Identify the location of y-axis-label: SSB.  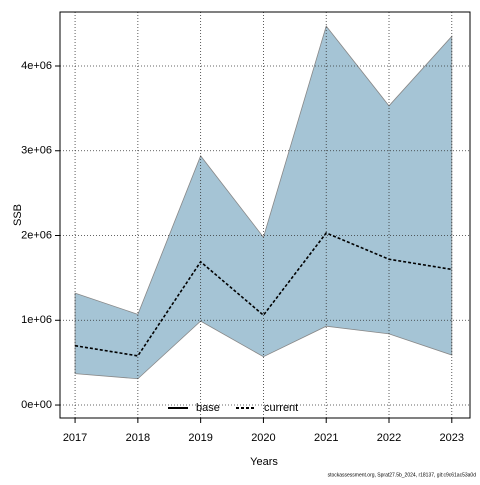
(18, 215).